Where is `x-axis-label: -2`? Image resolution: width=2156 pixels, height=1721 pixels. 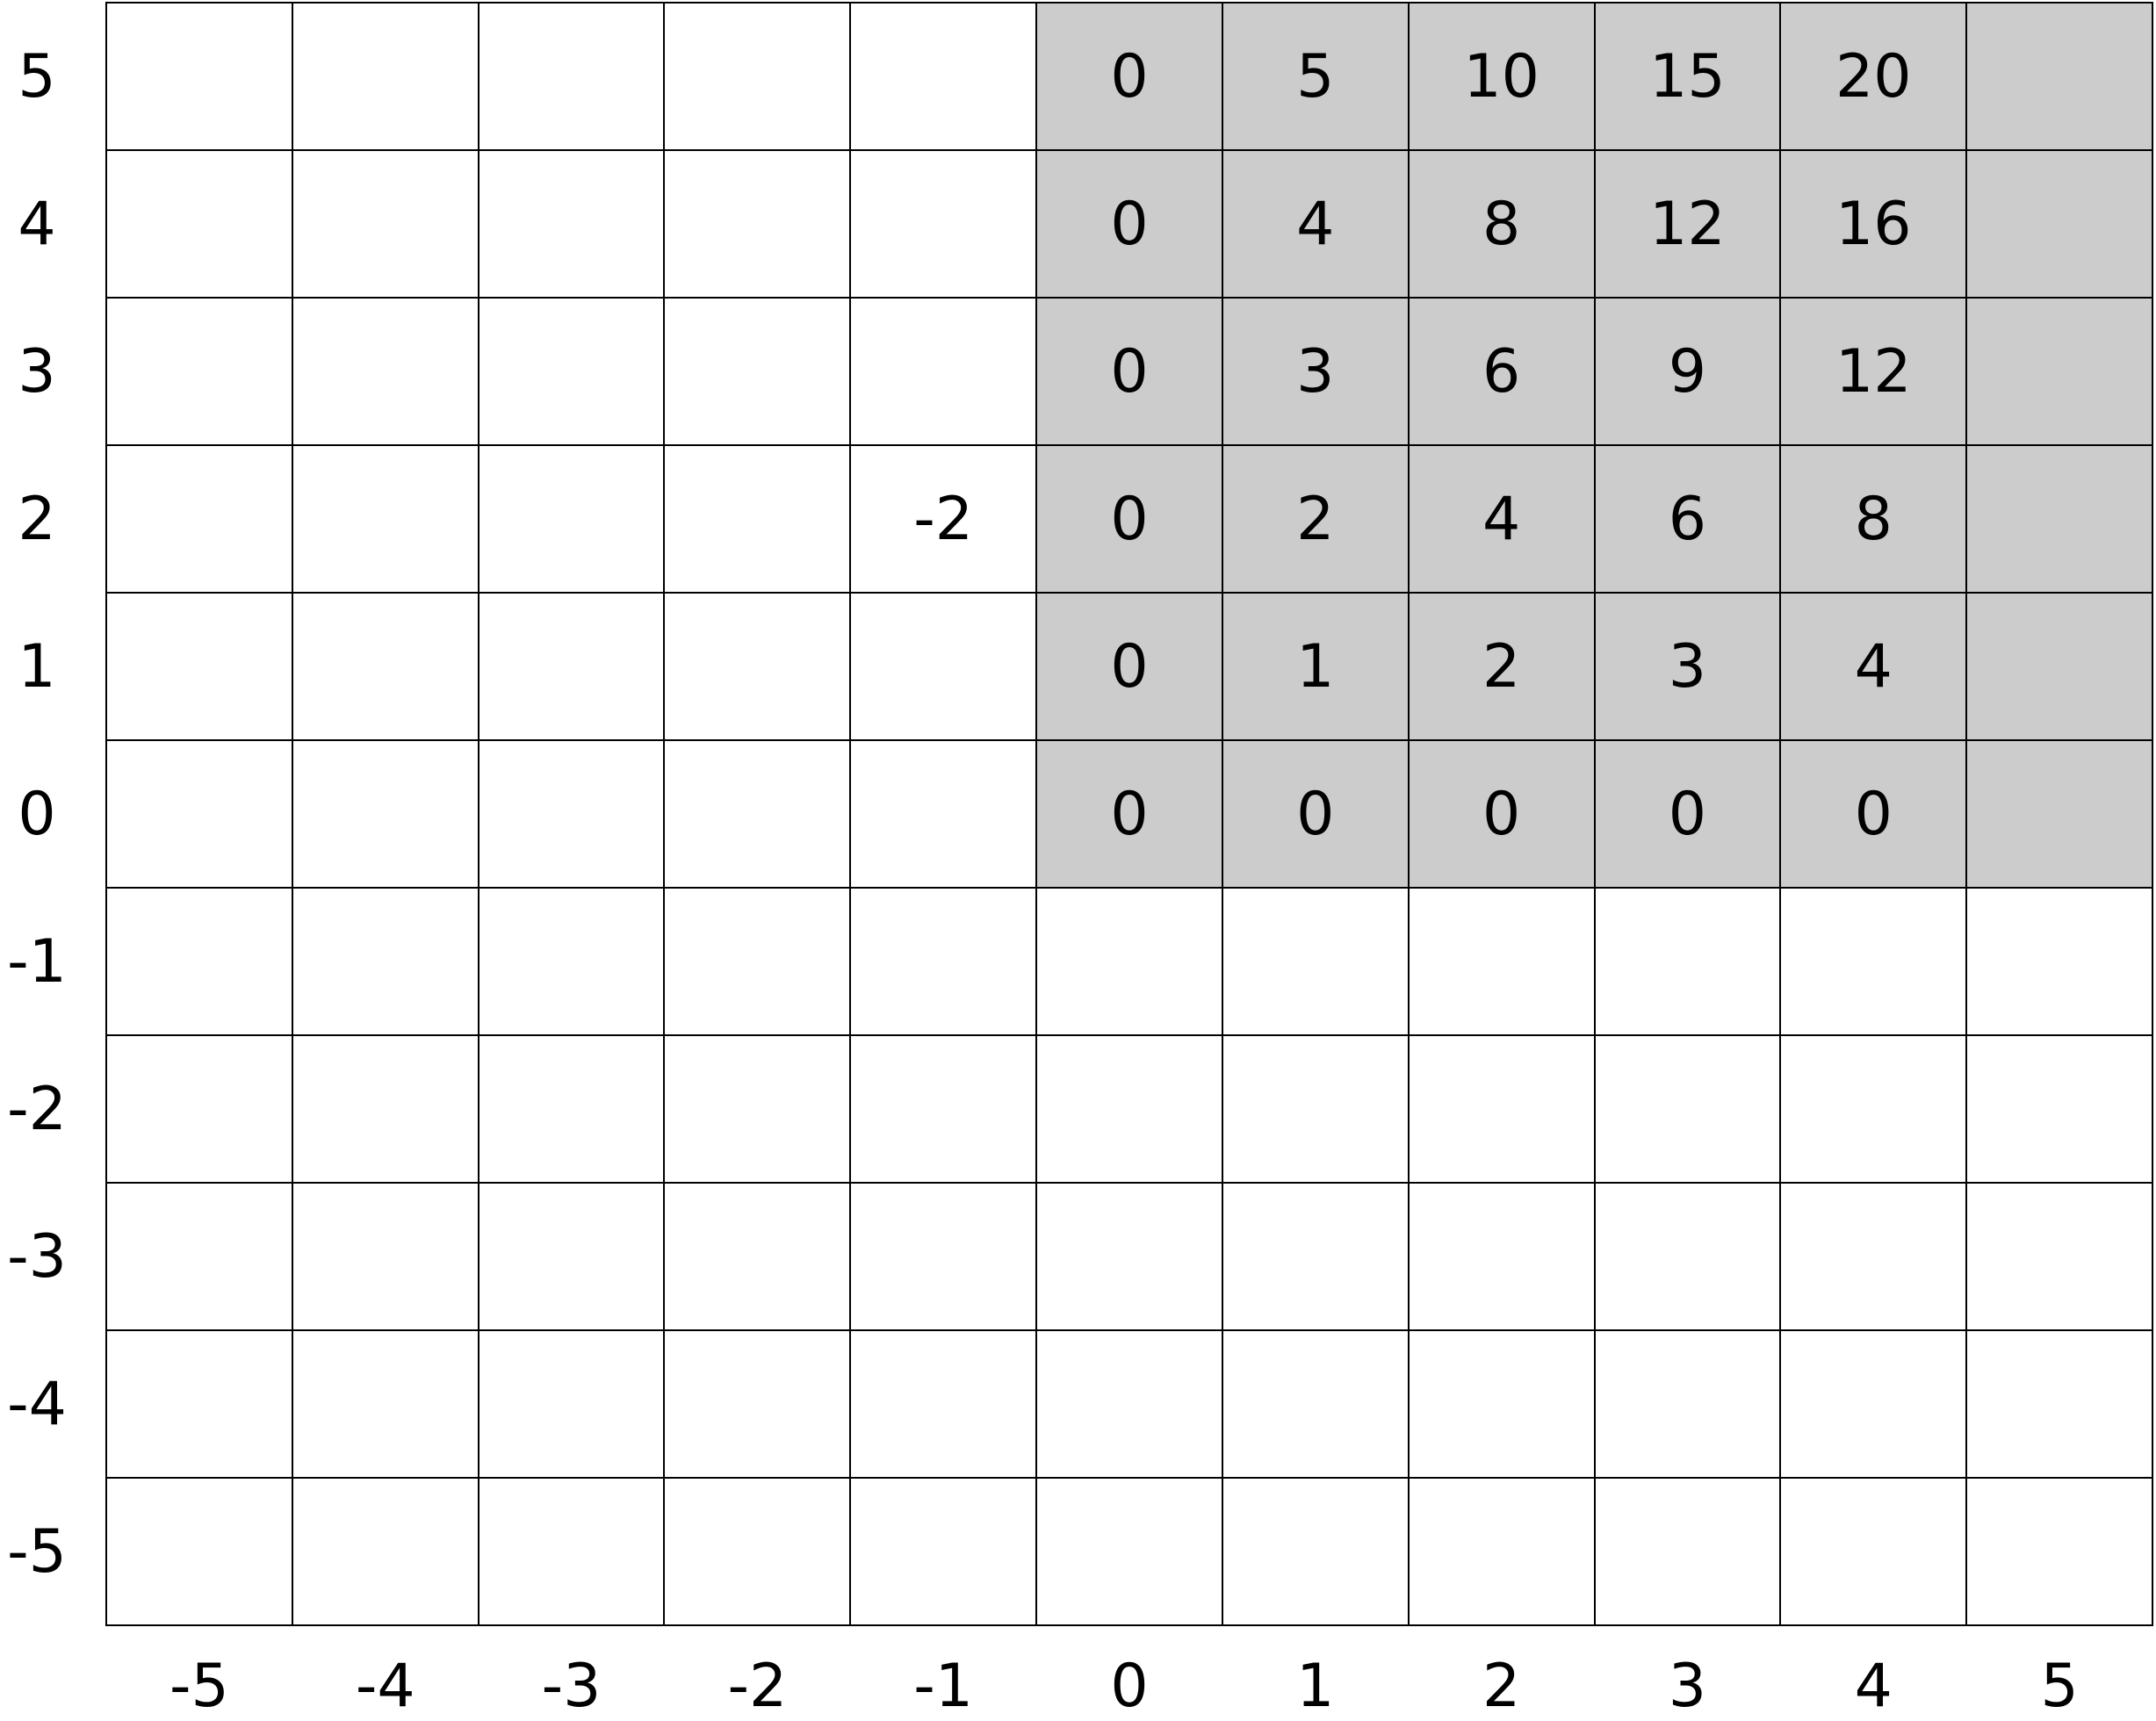 x-axis-label: -2 is located at coordinates (757, 1686).